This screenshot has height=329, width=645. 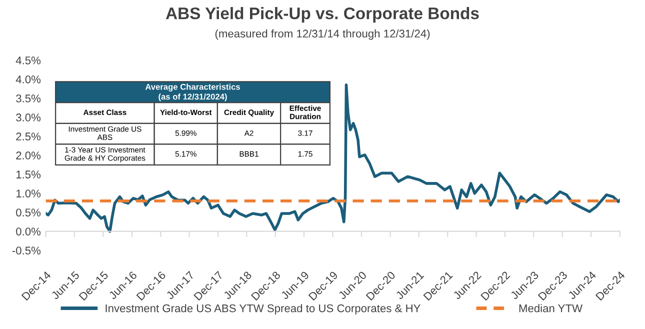 What do you see at coordinates (322, 15) in the screenshot?
I see `chart-title: ABS Yield Pick-Up vs. Corporate Bonds` at bounding box center [322, 15].